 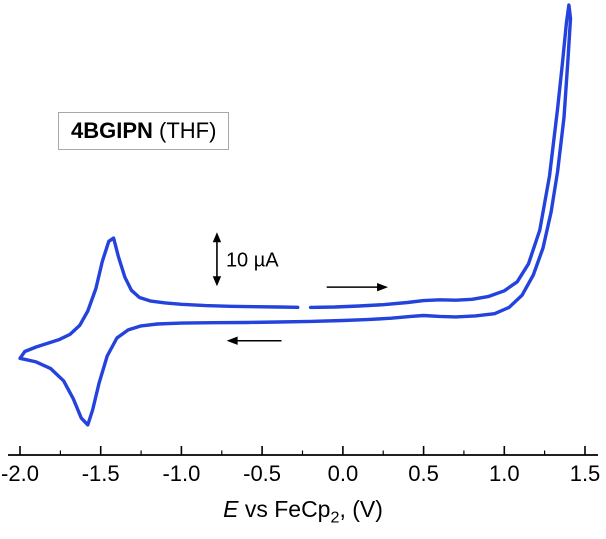 What do you see at coordinates (585, 473) in the screenshot?
I see `svg-text: 1.5` at bounding box center [585, 473].